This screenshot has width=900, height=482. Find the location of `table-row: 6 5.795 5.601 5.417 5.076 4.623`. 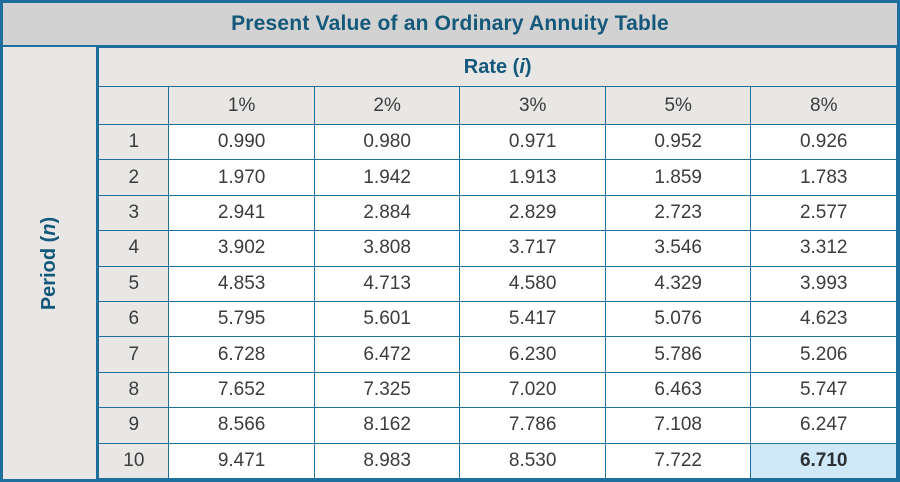

table-row: 6 5.795 5.601 5.417 5.076 4.623 is located at coordinates (497, 319).